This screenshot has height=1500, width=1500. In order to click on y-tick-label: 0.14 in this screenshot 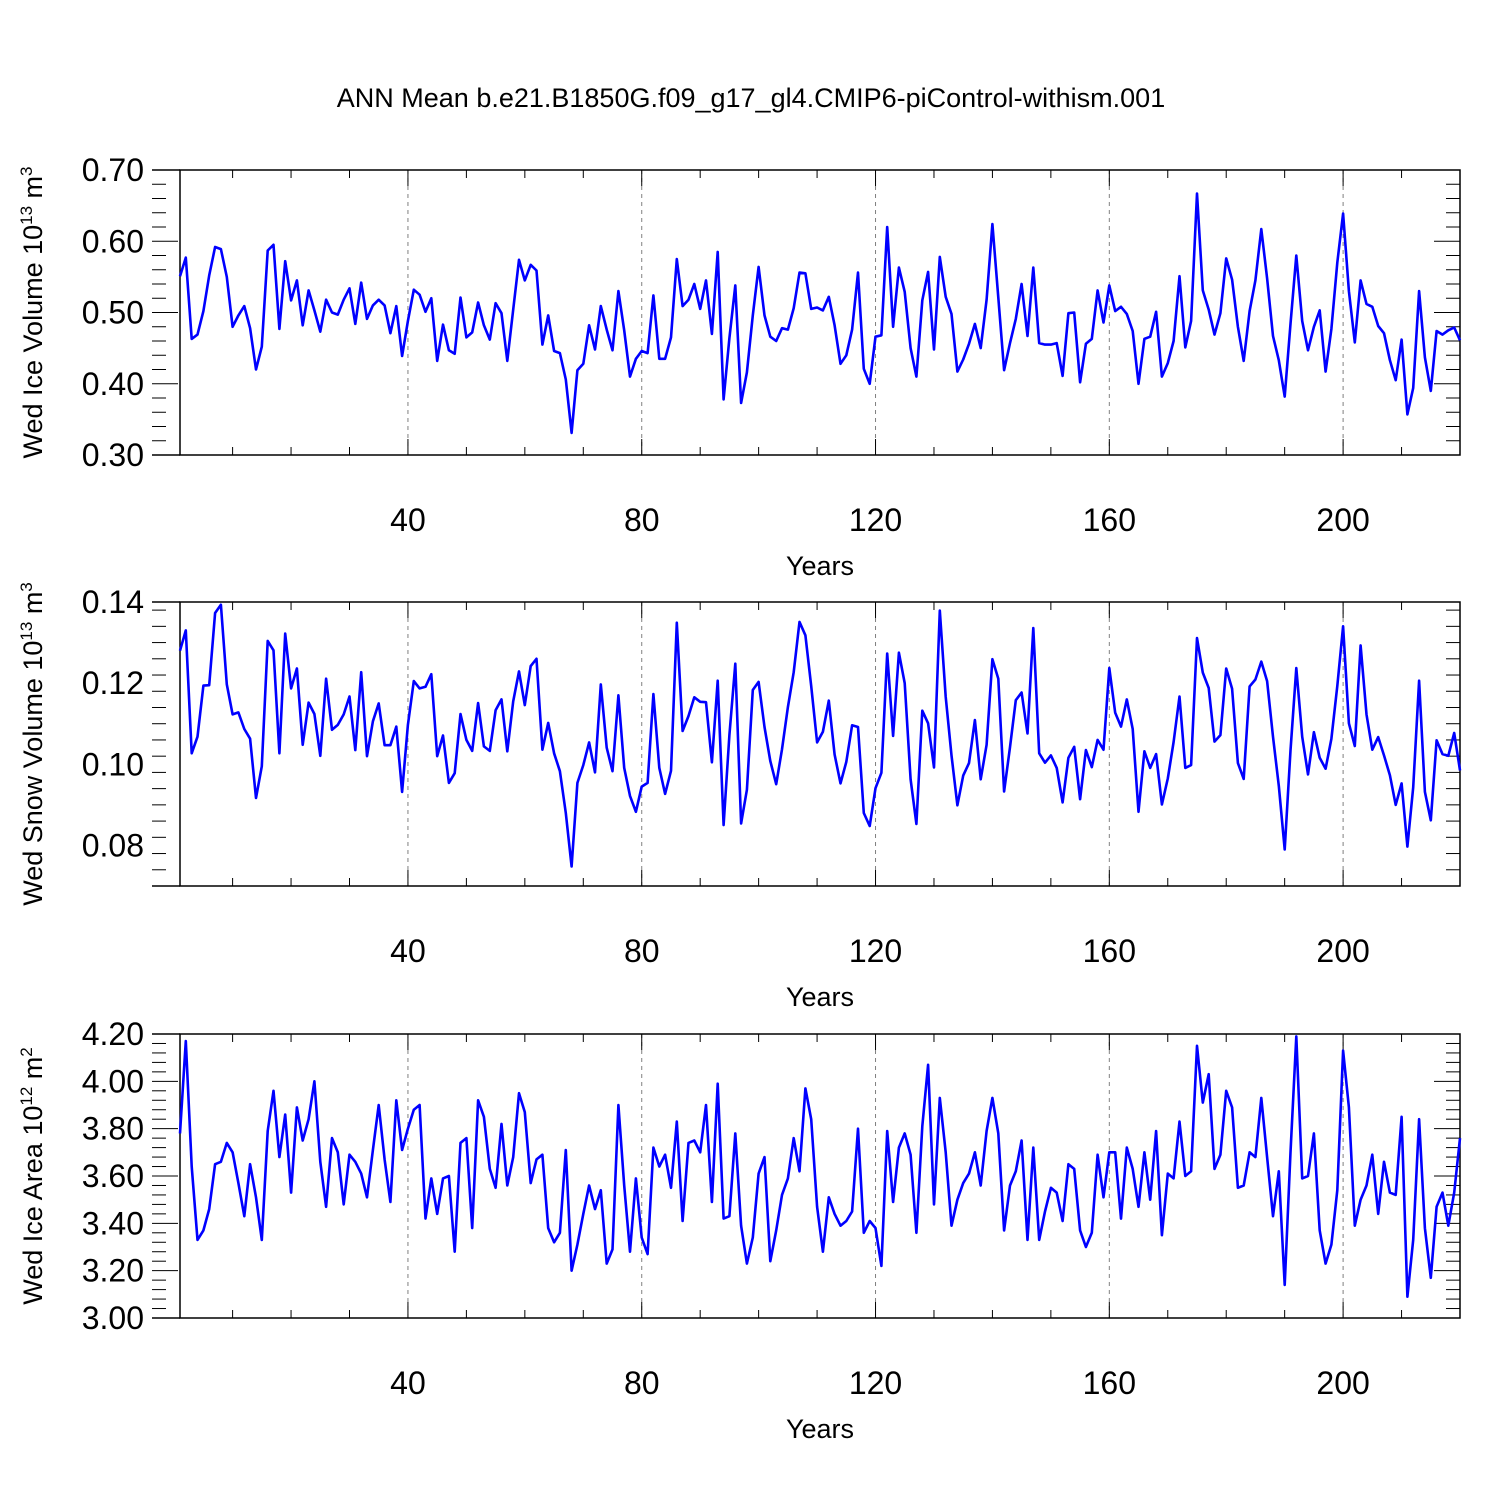, I will do `click(113, 602)`.